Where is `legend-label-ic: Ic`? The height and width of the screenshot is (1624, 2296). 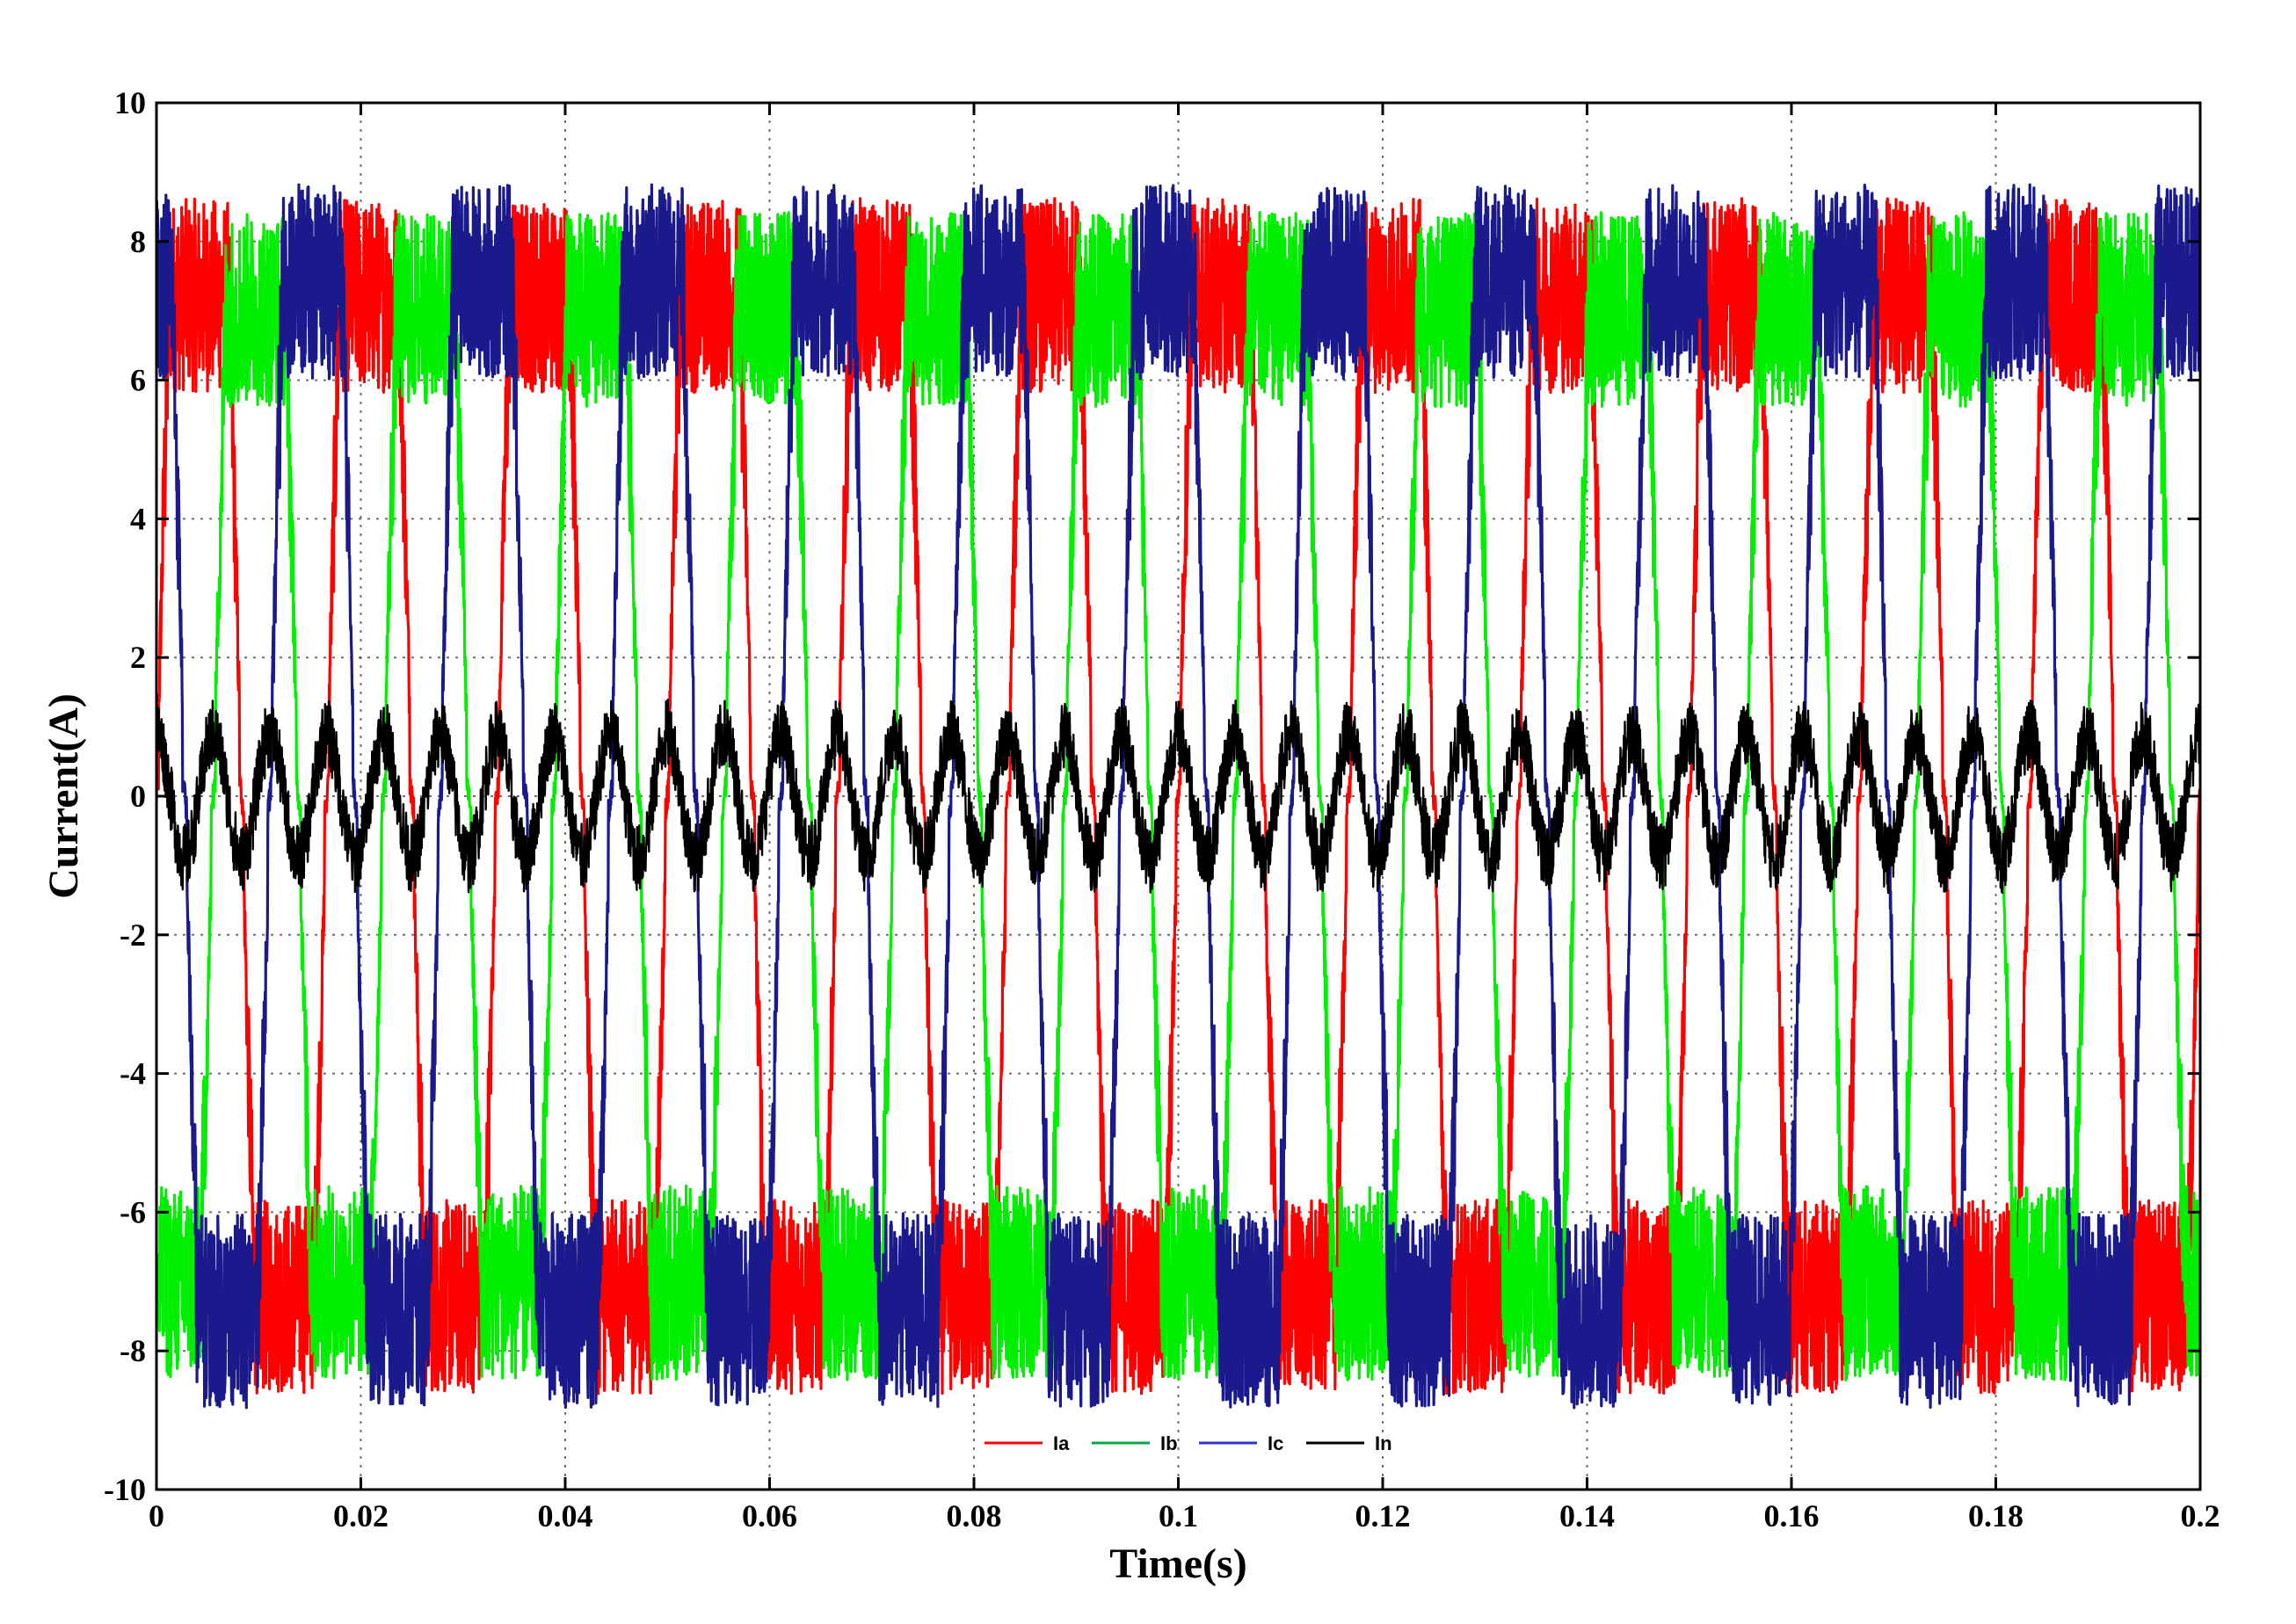
legend-label-ic: Ic is located at coordinates (1275, 1443).